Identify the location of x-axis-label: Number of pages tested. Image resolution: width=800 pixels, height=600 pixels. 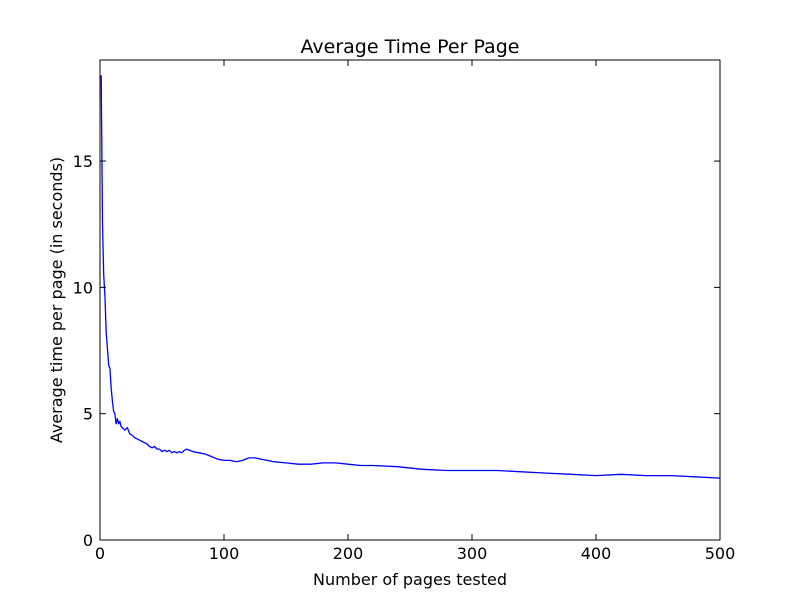
(410, 579).